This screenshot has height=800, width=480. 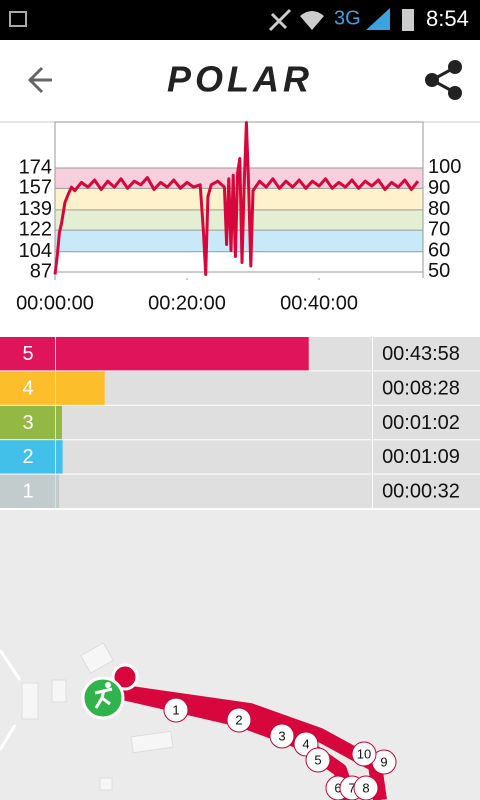 I want to click on lap-marker-label: 4, so click(x=305, y=743).